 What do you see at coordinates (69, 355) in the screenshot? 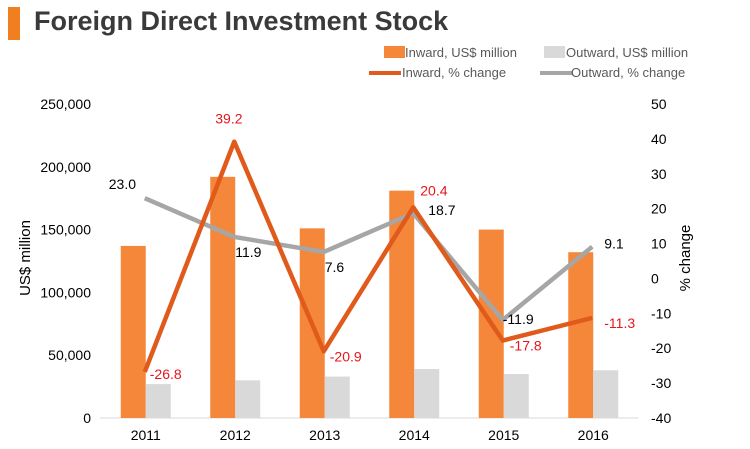
I see `left-tick-label: 50,000` at bounding box center [69, 355].